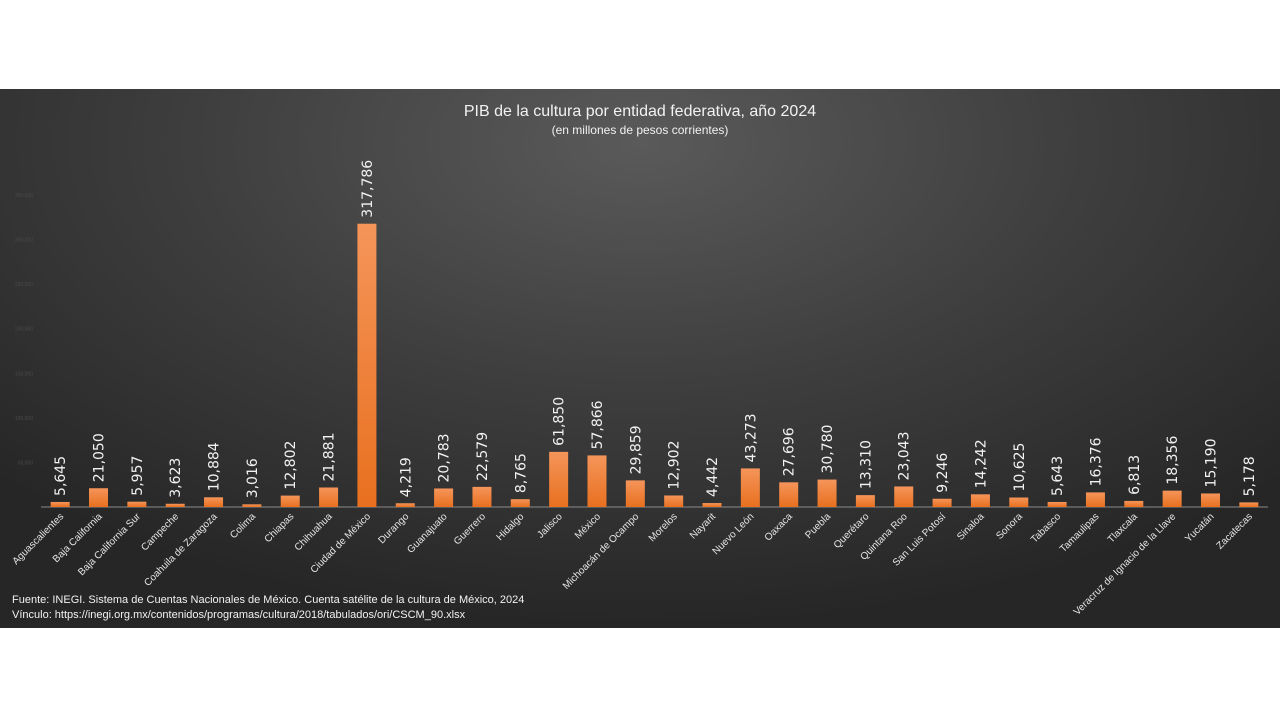  I want to click on data-label: 43,273, so click(751, 437).